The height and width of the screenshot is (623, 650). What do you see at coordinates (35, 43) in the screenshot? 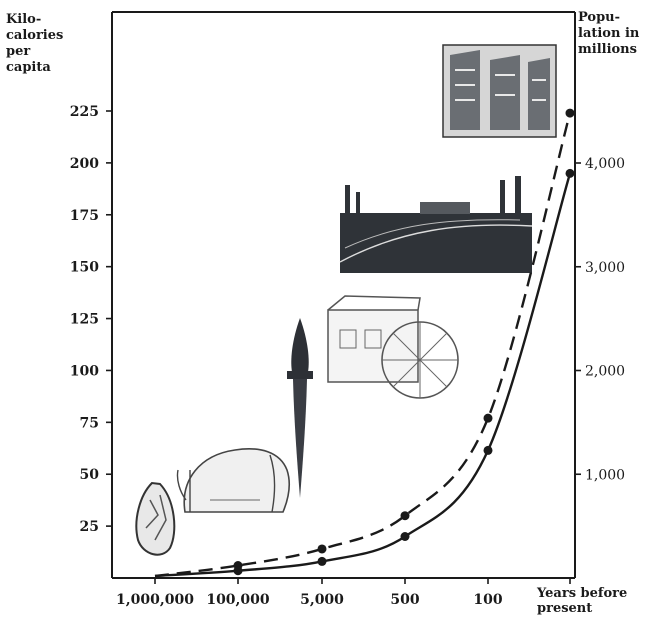
I see `left-axis-label: Kilo- calories per capita` at bounding box center [35, 43].